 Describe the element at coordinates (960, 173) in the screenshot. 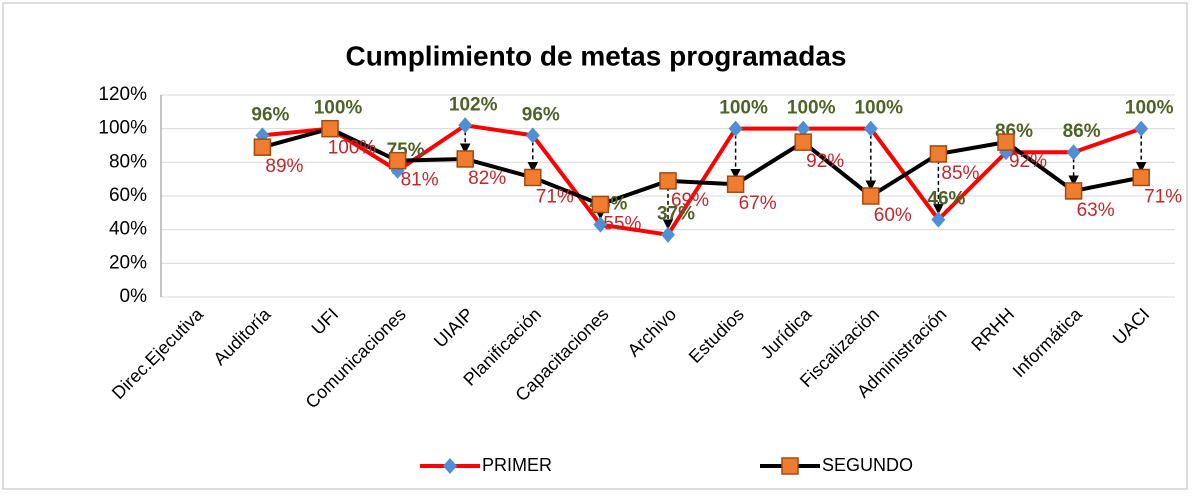

I see `data-label: 85%` at that location.